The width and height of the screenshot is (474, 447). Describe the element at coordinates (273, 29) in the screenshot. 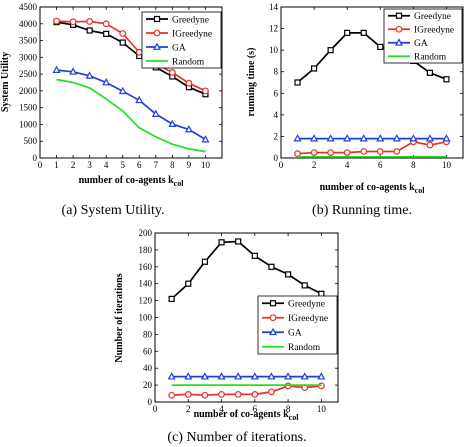

I see `y-tick-label: 12` at that location.